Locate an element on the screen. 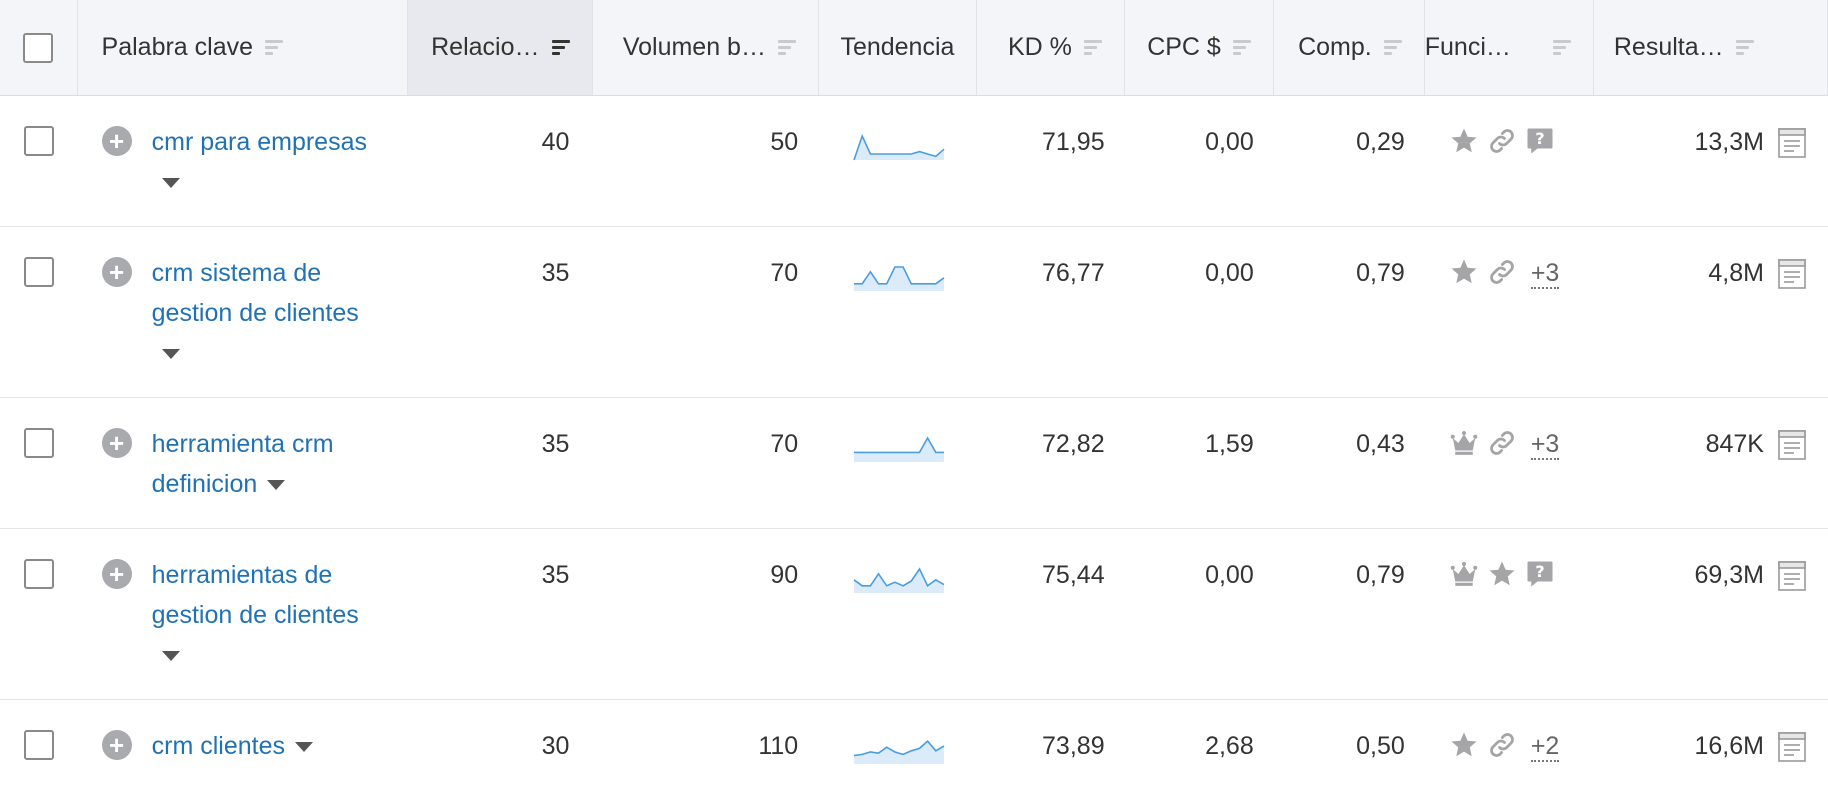  select-all-checkbox is located at coordinates (38, 47).